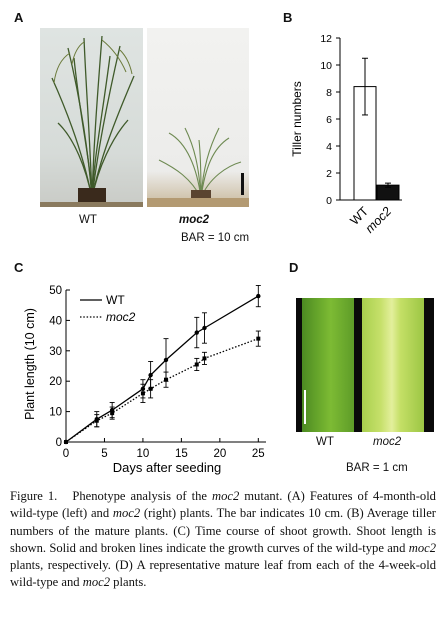 The image size is (444, 627). What do you see at coordinates (288, 17) in the screenshot?
I see `panel-b-letter: B` at bounding box center [288, 17].